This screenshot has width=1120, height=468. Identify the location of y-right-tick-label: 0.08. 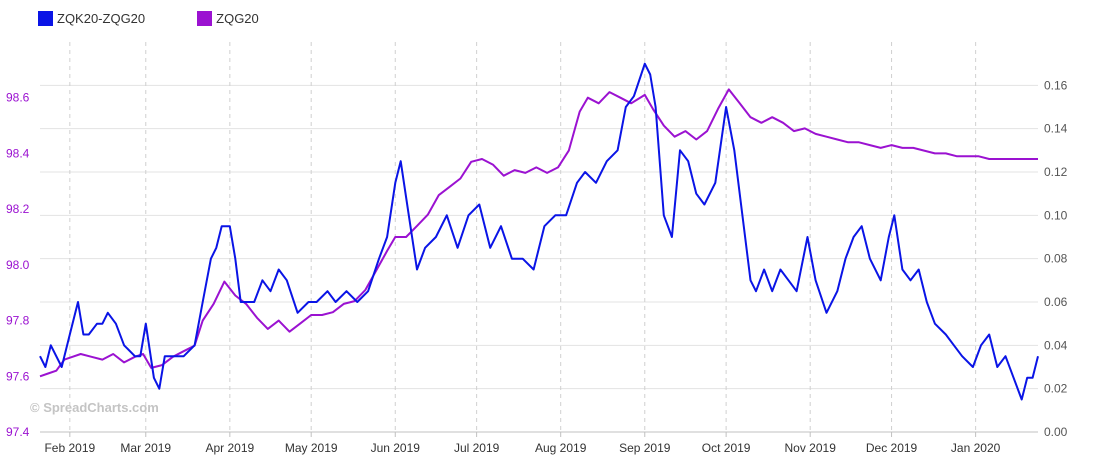
(1056, 259).